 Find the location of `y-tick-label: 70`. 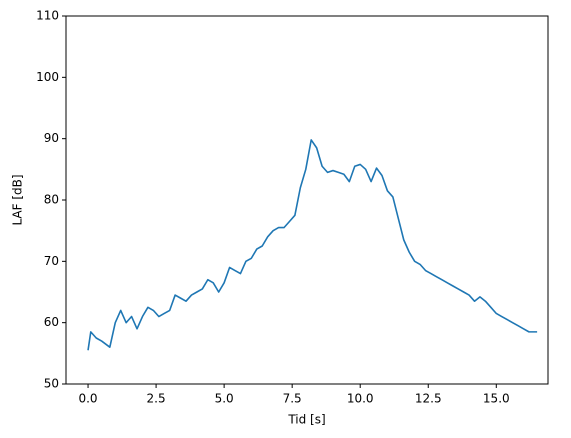

y-tick-label: 70 is located at coordinates (51, 261).